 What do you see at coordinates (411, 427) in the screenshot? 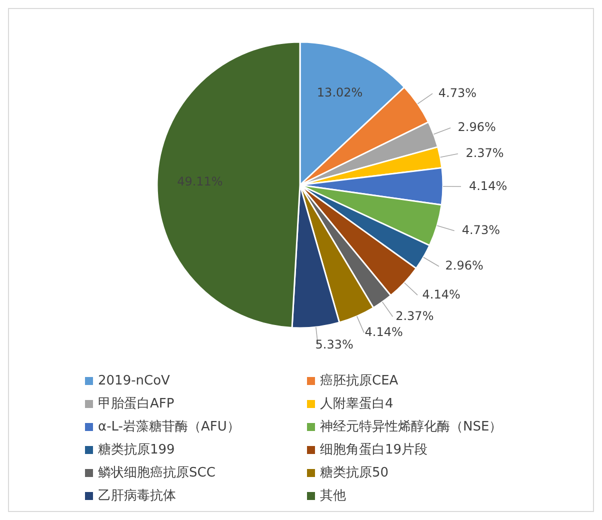
I see `legend-label: 神经元特异性烯醇化酶（NSE）` at bounding box center [411, 427].